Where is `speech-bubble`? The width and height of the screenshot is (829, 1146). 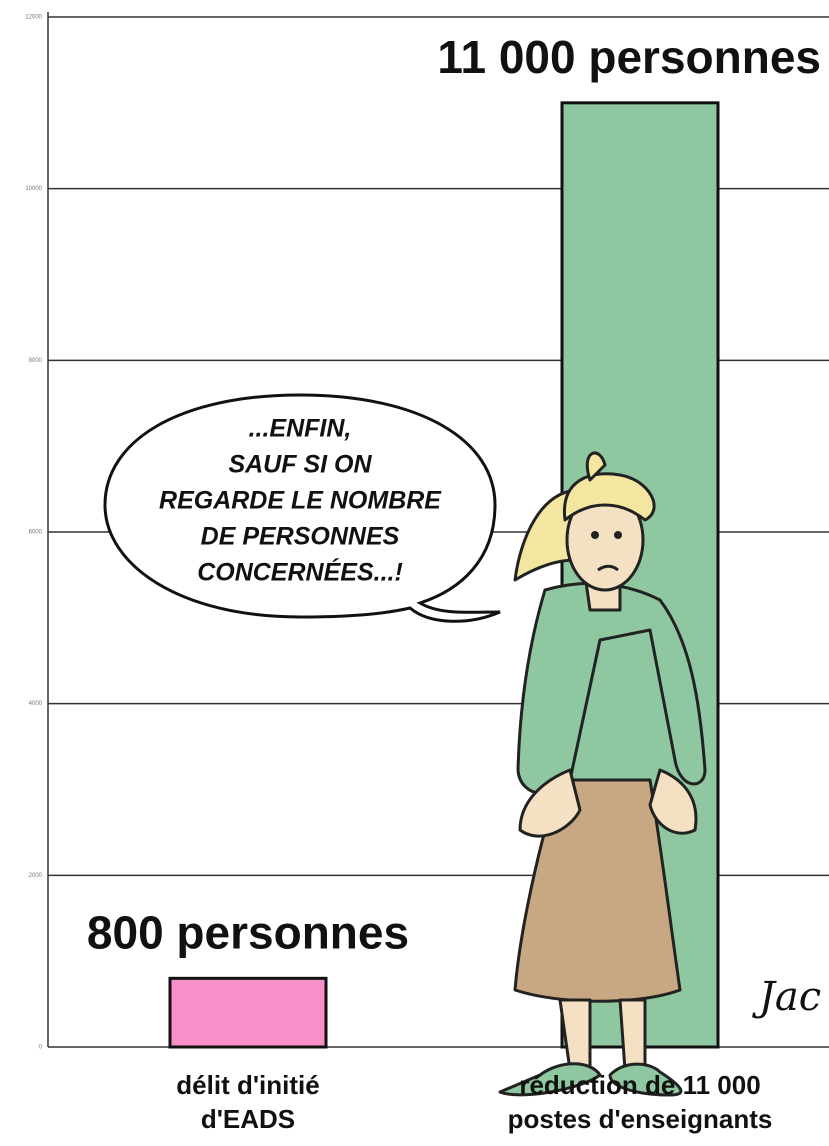 speech-bubble is located at coordinates (302, 508).